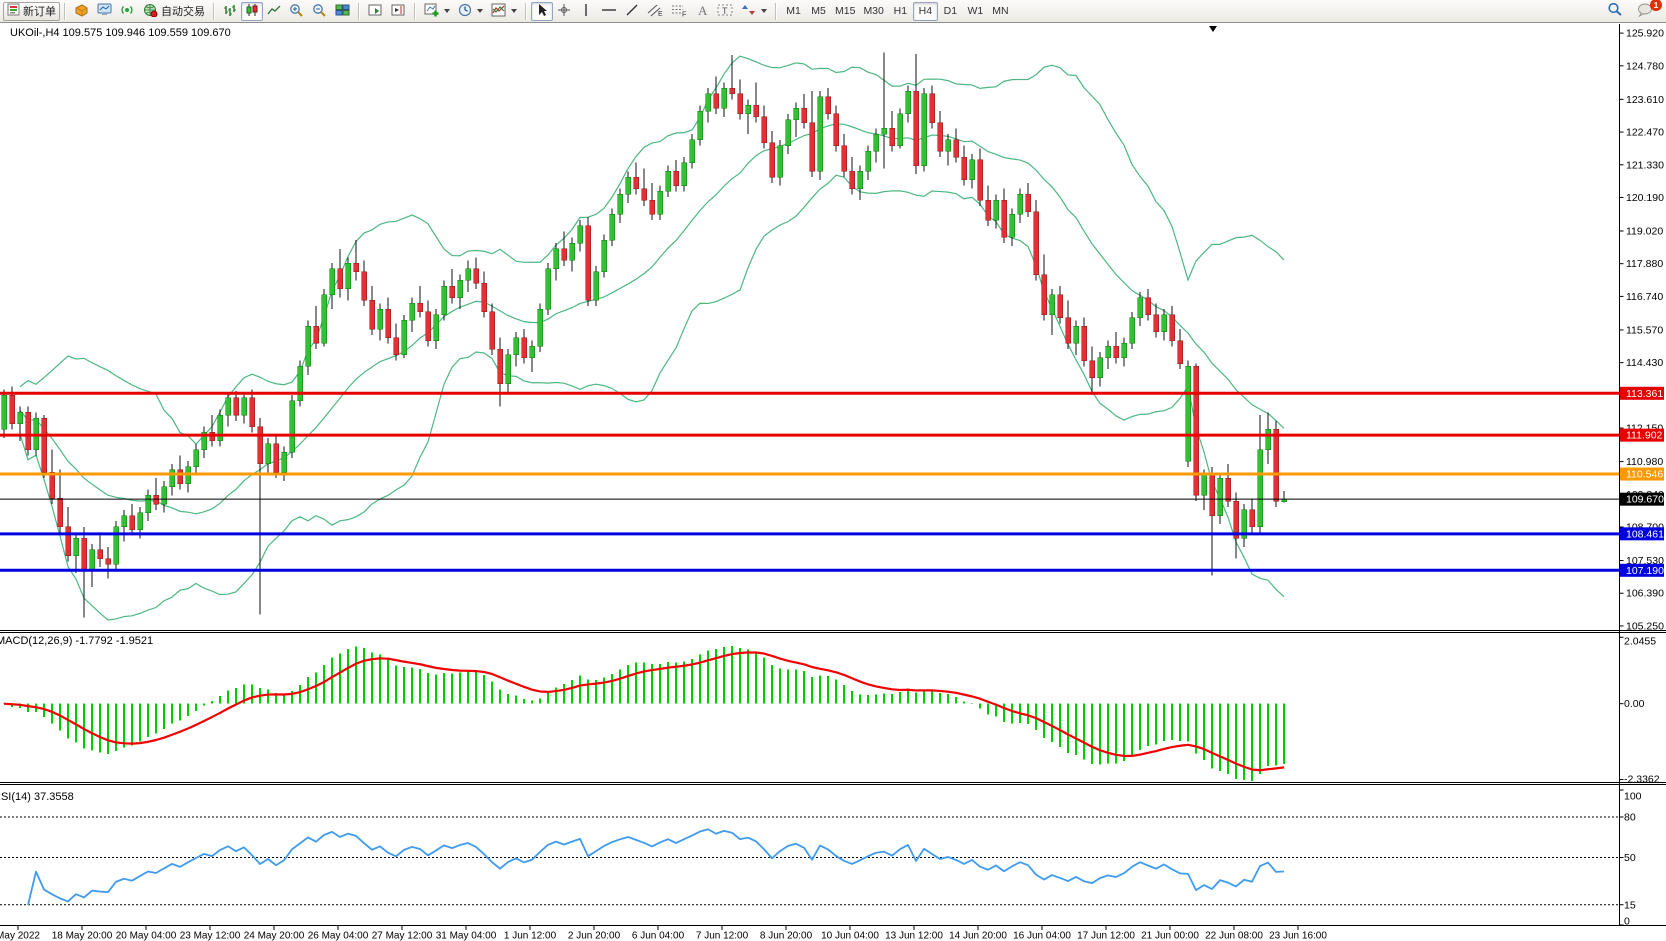 This screenshot has height=941, width=1666. Describe the element at coordinates (644, 713) in the screenshot. I see `macd-pane` at that location.